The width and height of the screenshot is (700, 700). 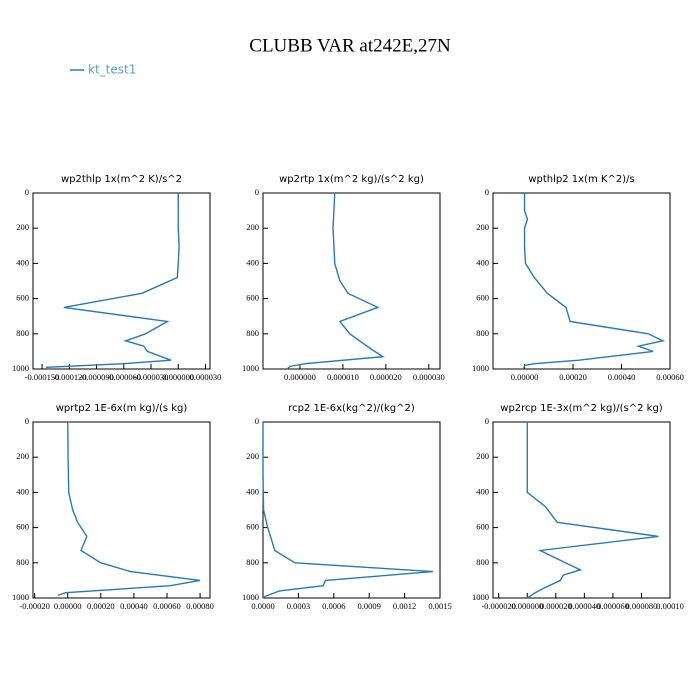 What do you see at coordinates (351, 179) in the screenshot?
I see `panel-title: wp2rtp 1x(m^2 kg)/(s^2 kg)` at bounding box center [351, 179].